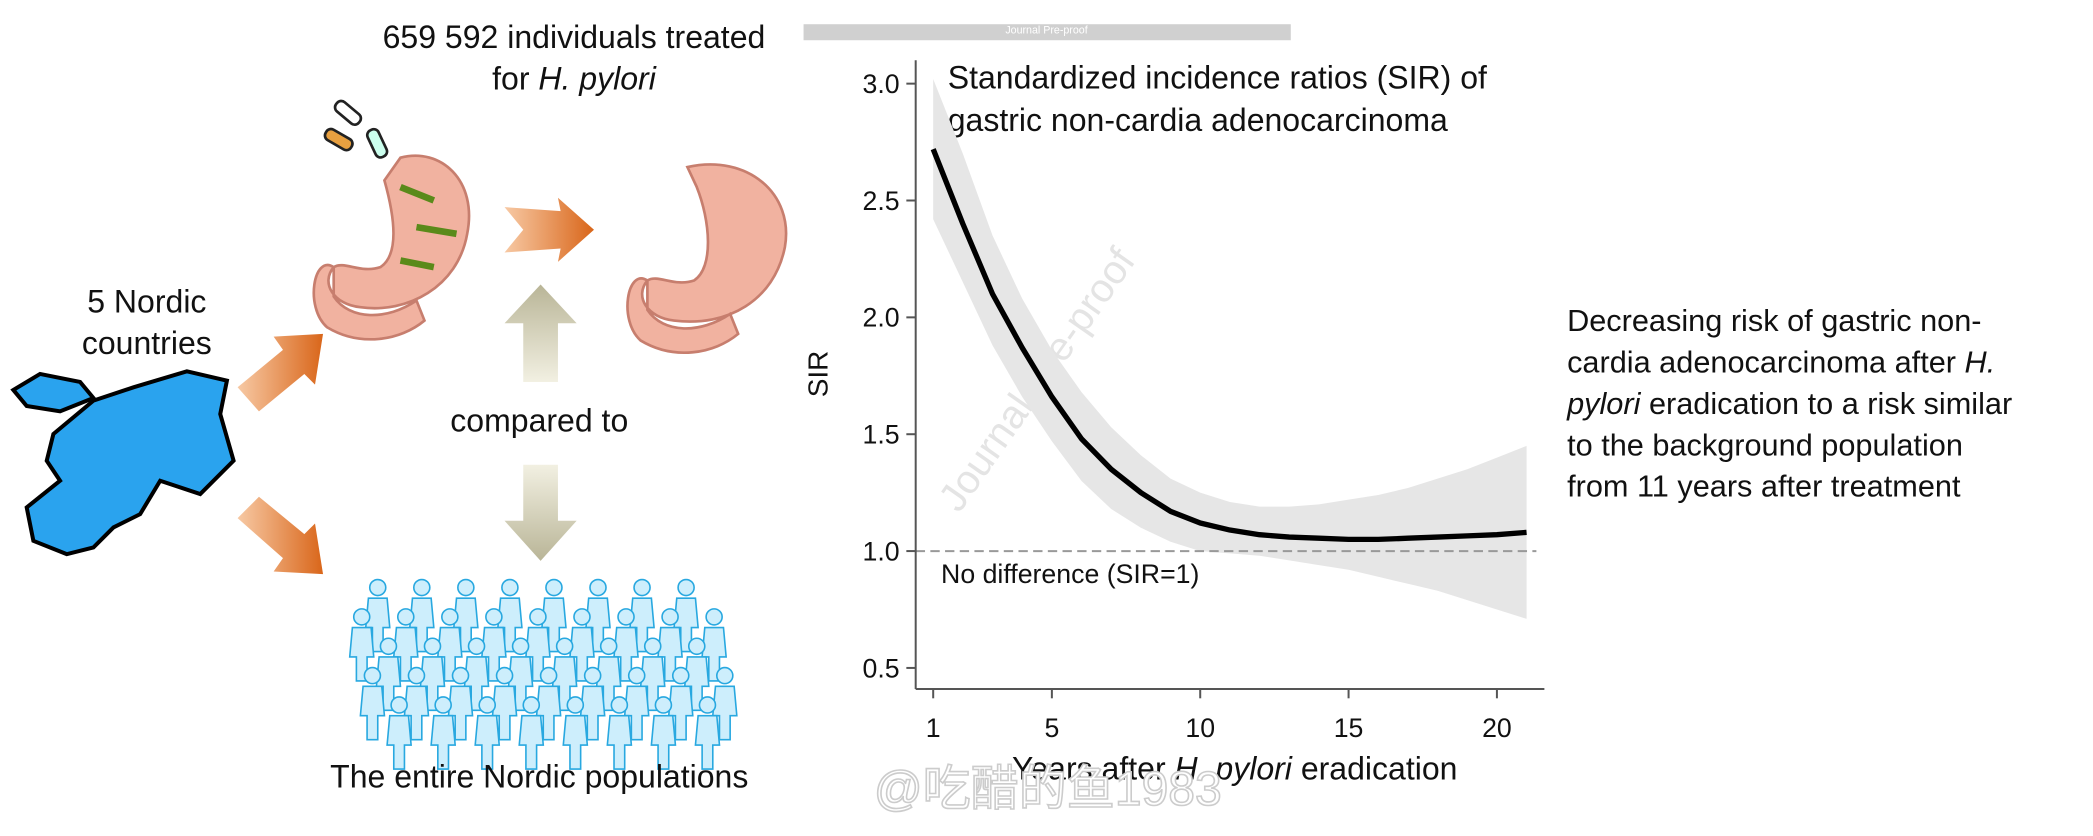 The width and height of the screenshot is (2093, 836). What do you see at coordinates (881, 84) in the screenshot?
I see `y-tick-label: 3.0` at bounding box center [881, 84].